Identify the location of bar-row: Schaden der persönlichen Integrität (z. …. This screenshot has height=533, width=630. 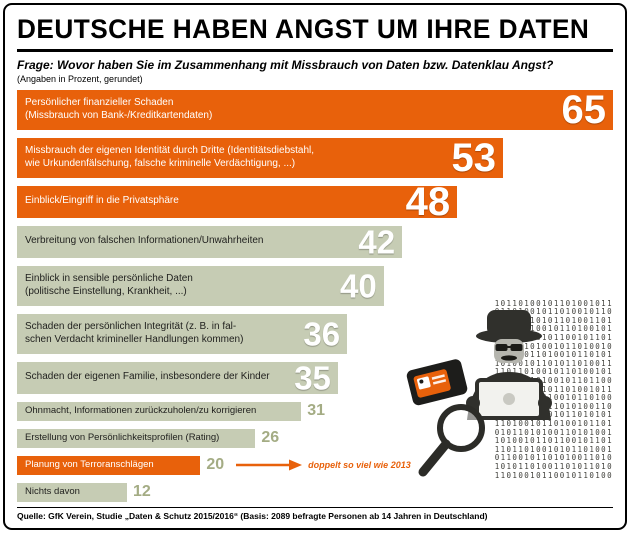
(315, 333).